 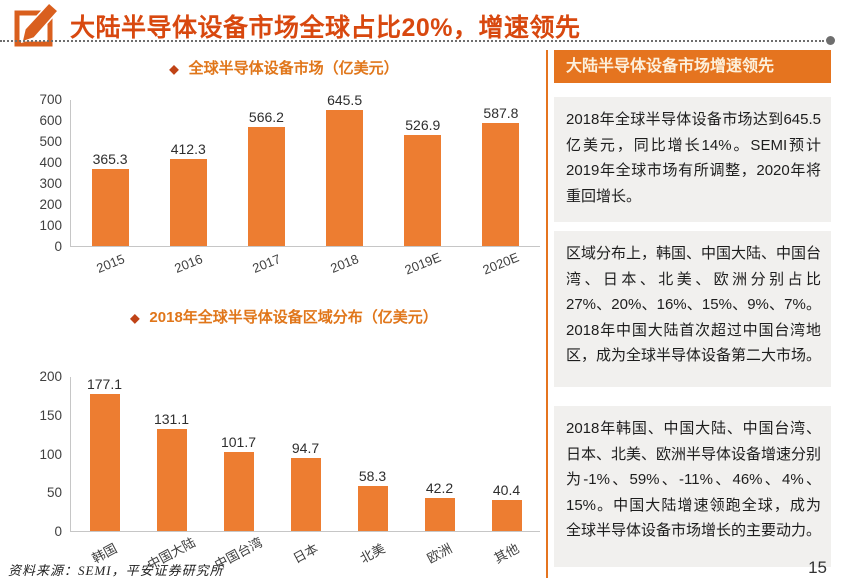 I want to click on bar-column: 94.7 日本, so click(x=305, y=502).